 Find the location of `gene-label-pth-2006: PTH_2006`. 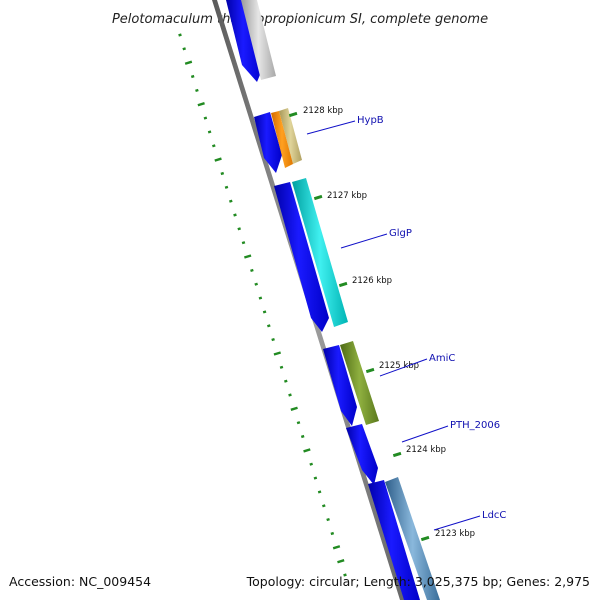

gene-label-pth-2006: PTH_2006 is located at coordinates (475, 425).